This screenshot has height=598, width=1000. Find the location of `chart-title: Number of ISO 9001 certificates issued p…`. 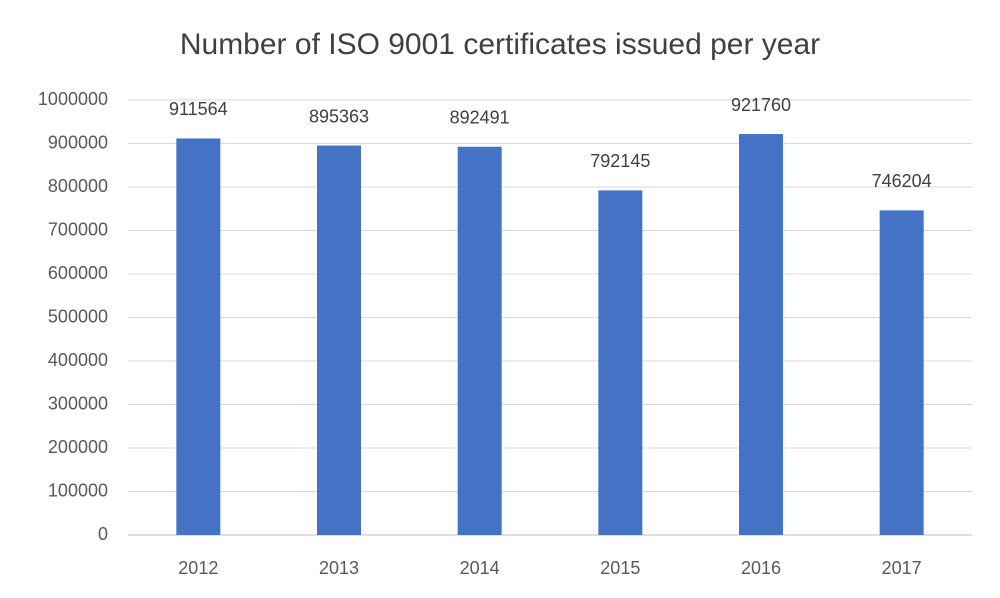

chart-title: Number of ISO 9001 certificates issued p… is located at coordinates (500, 44).